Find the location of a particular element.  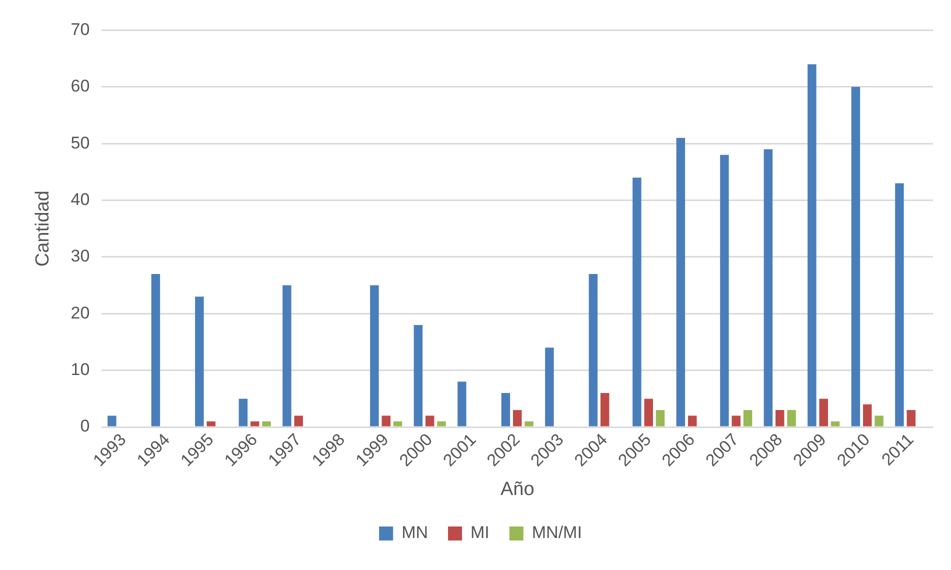

y-tick-label: 60 is located at coordinates (80, 86).